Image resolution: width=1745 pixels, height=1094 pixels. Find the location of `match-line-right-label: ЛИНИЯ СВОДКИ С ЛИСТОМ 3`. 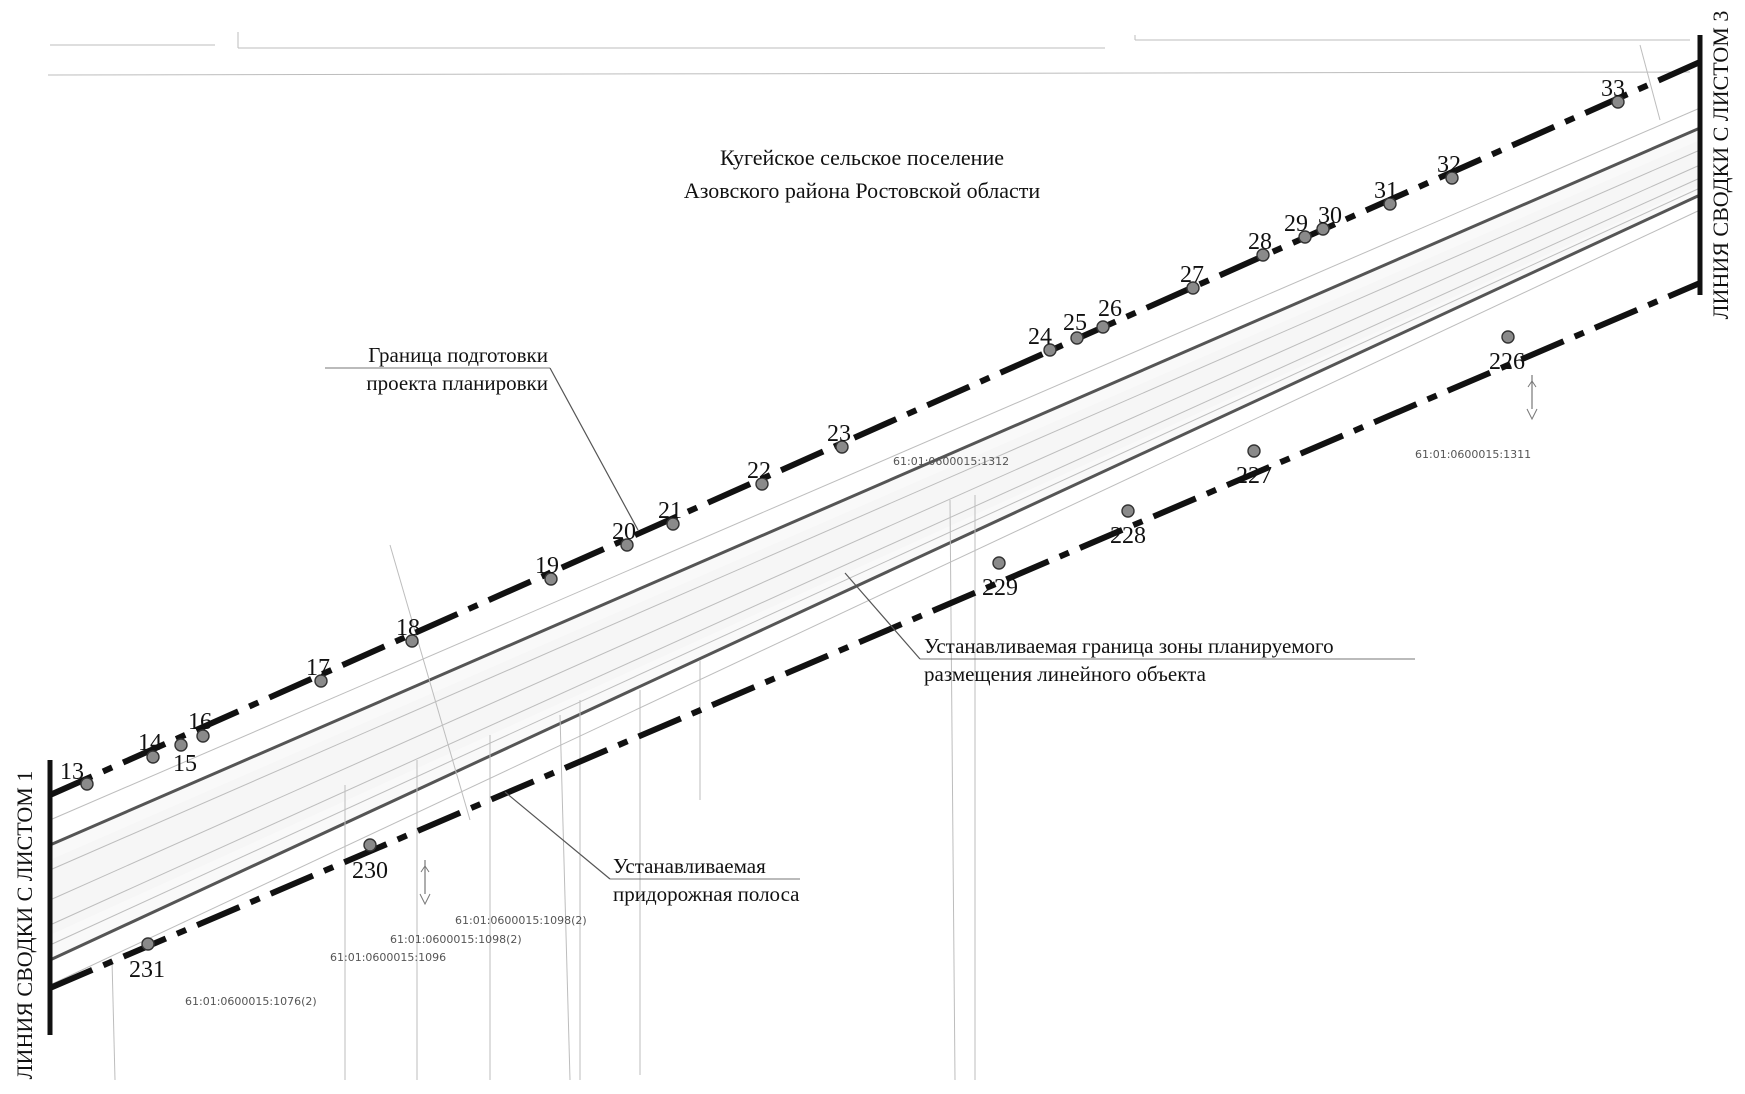

match-line-right-label: ЛИНИЯ СВОДКИ С ЛИСТОМ 3 is located at coordinates (1720, 165).